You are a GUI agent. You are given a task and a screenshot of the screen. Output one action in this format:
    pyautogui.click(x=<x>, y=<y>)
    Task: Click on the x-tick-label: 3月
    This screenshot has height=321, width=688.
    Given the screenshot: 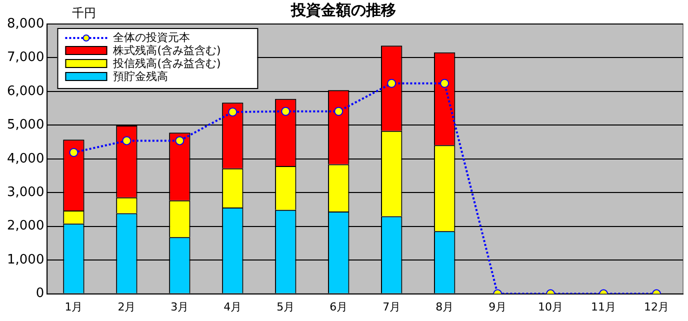 What is the action you would take?
    pyautogui.click(x=179, y=307)
    